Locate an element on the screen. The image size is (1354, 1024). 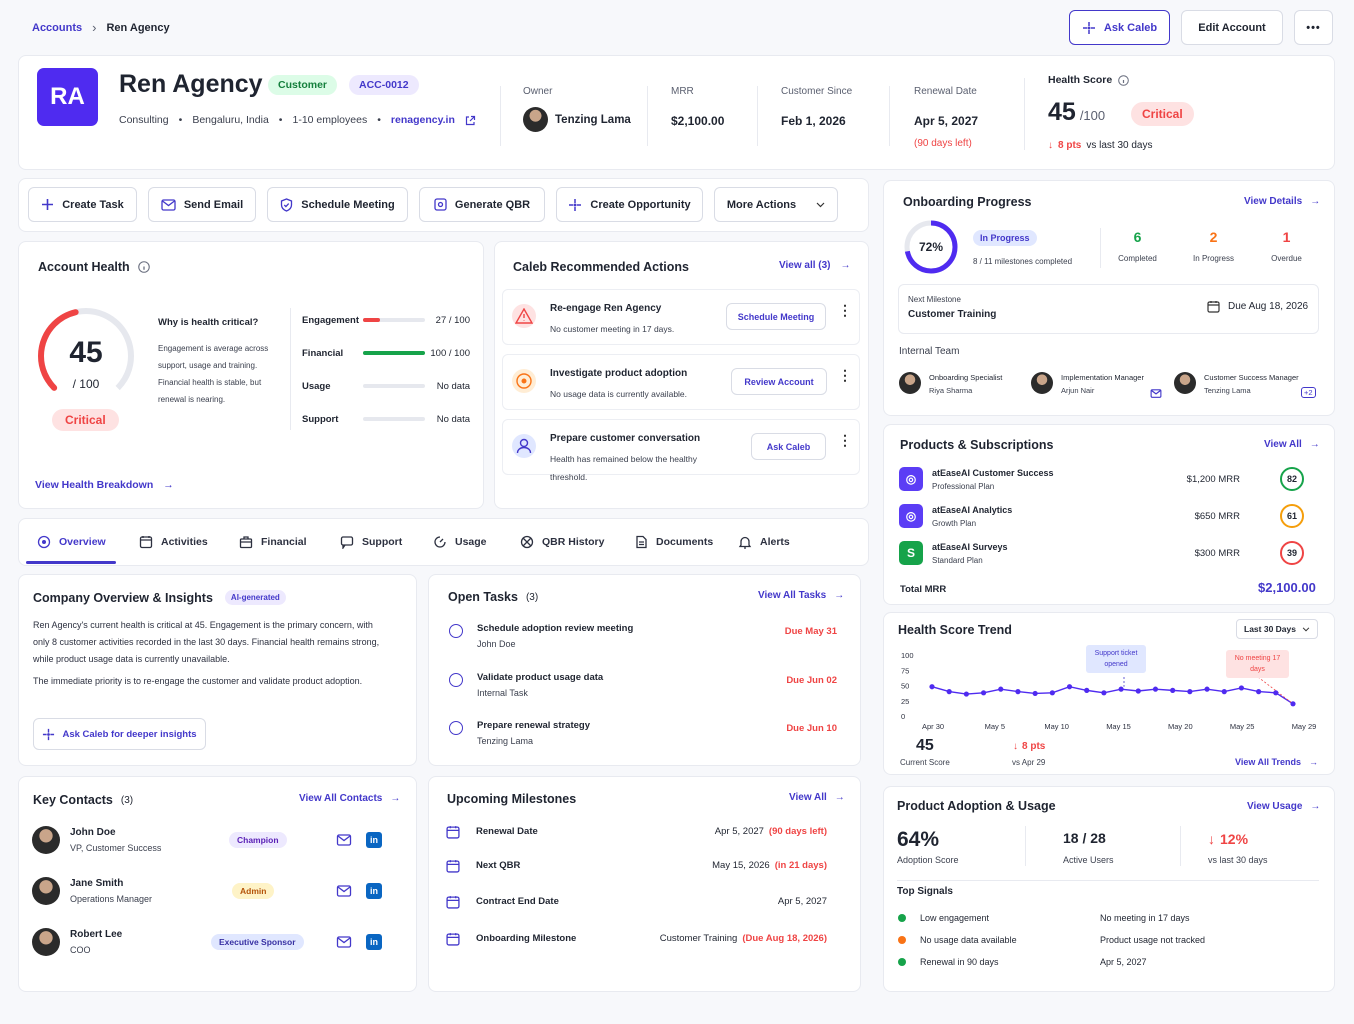
milestone-date: Apr 5, 2027 is located at coordinates (802, 901).